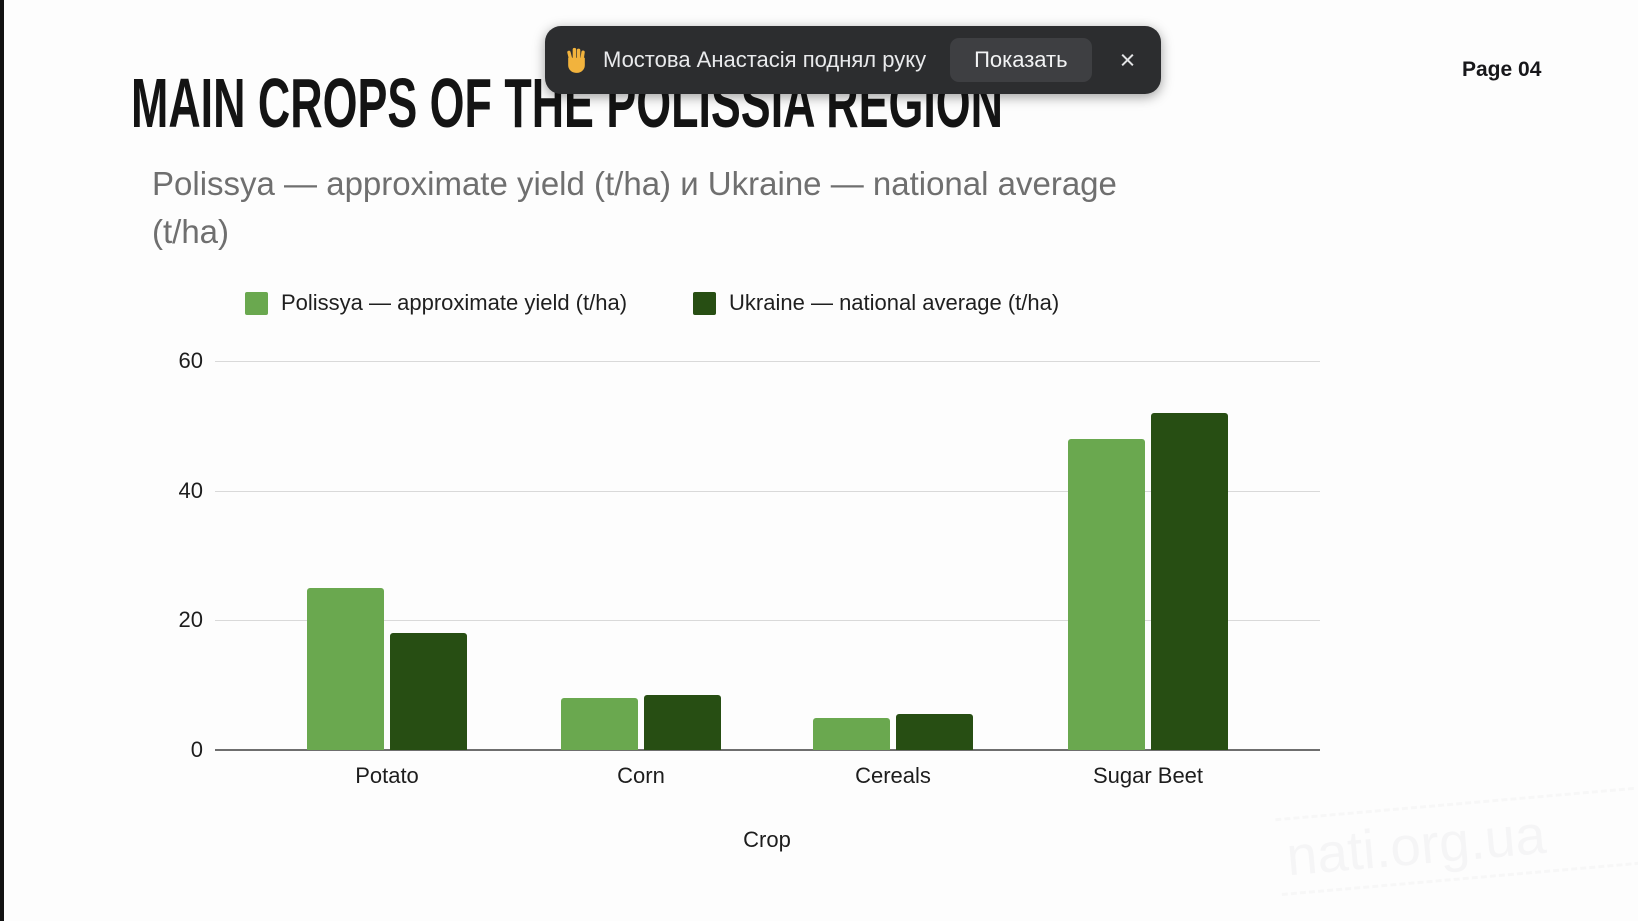 The height and width of the screenshot is (921, 1638). Describe the element at coordinates (256, 303) in the screenshot. I see `legend-swatch-polissya` at that location.